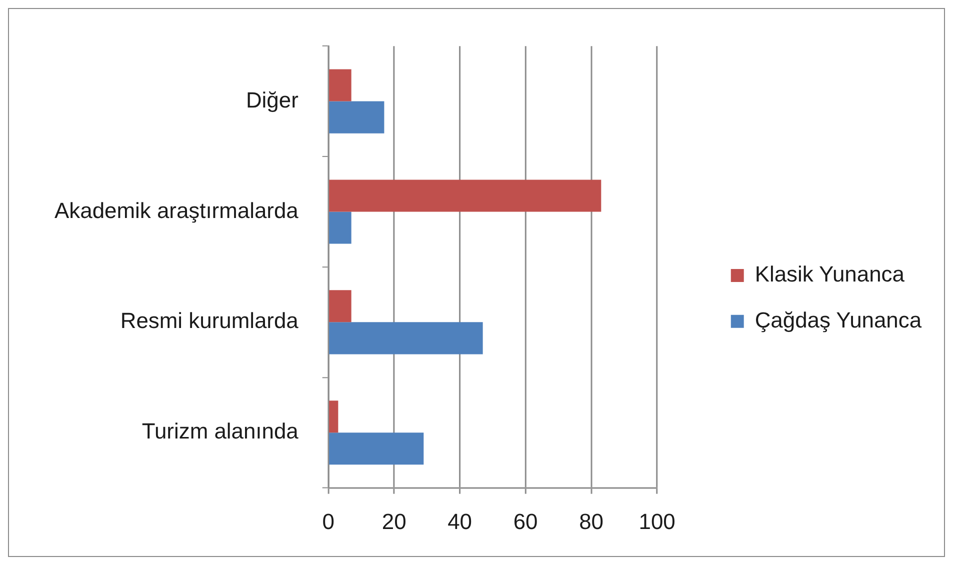 This screenshot has height=567, width=955. I want to click on x-tick-label: 100, so click(657, 521).